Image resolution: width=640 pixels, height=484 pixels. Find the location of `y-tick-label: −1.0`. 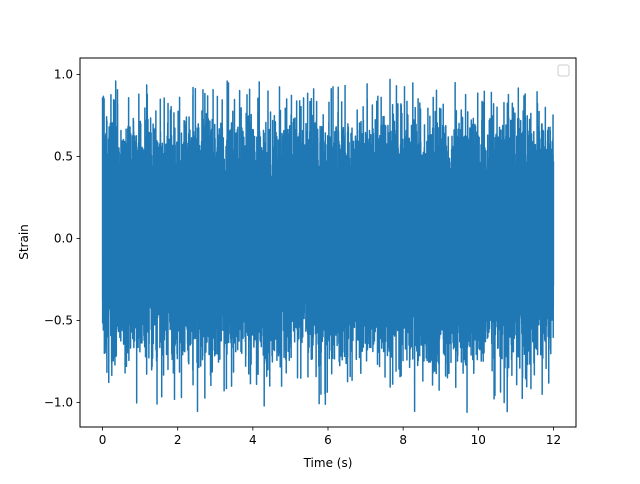

y-tick-label: −1.0 is located at coordinates (58, 402).